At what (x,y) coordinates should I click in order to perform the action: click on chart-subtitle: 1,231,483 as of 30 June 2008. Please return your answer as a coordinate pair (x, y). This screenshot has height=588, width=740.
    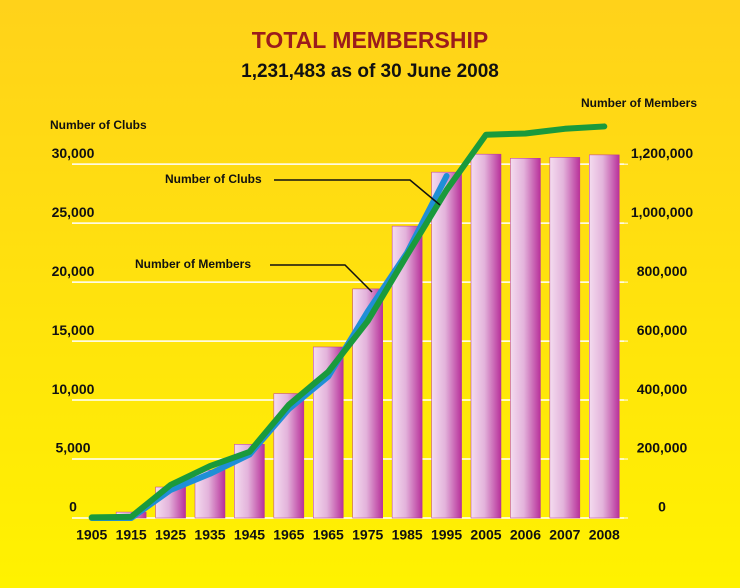
    Looking at the image, I should click on (370, 71).